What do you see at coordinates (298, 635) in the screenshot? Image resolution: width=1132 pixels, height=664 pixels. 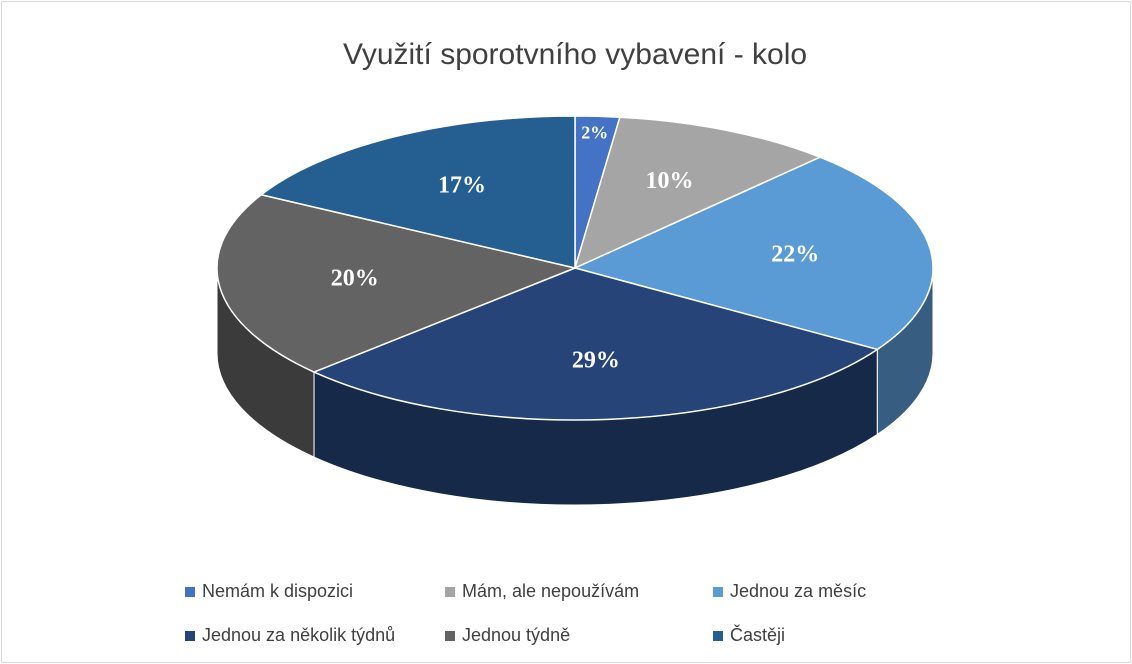 I see `legend-label: Jednou za několik týdnů` at bounding box center [298, 635].